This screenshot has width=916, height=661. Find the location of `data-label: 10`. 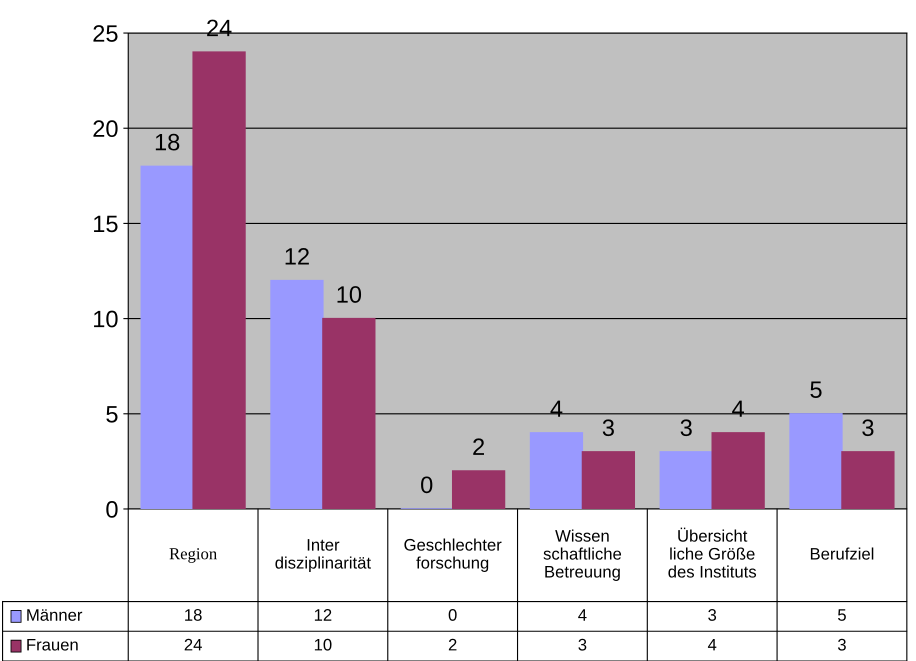

data-label: 10 is located at coordinates (350, 294).